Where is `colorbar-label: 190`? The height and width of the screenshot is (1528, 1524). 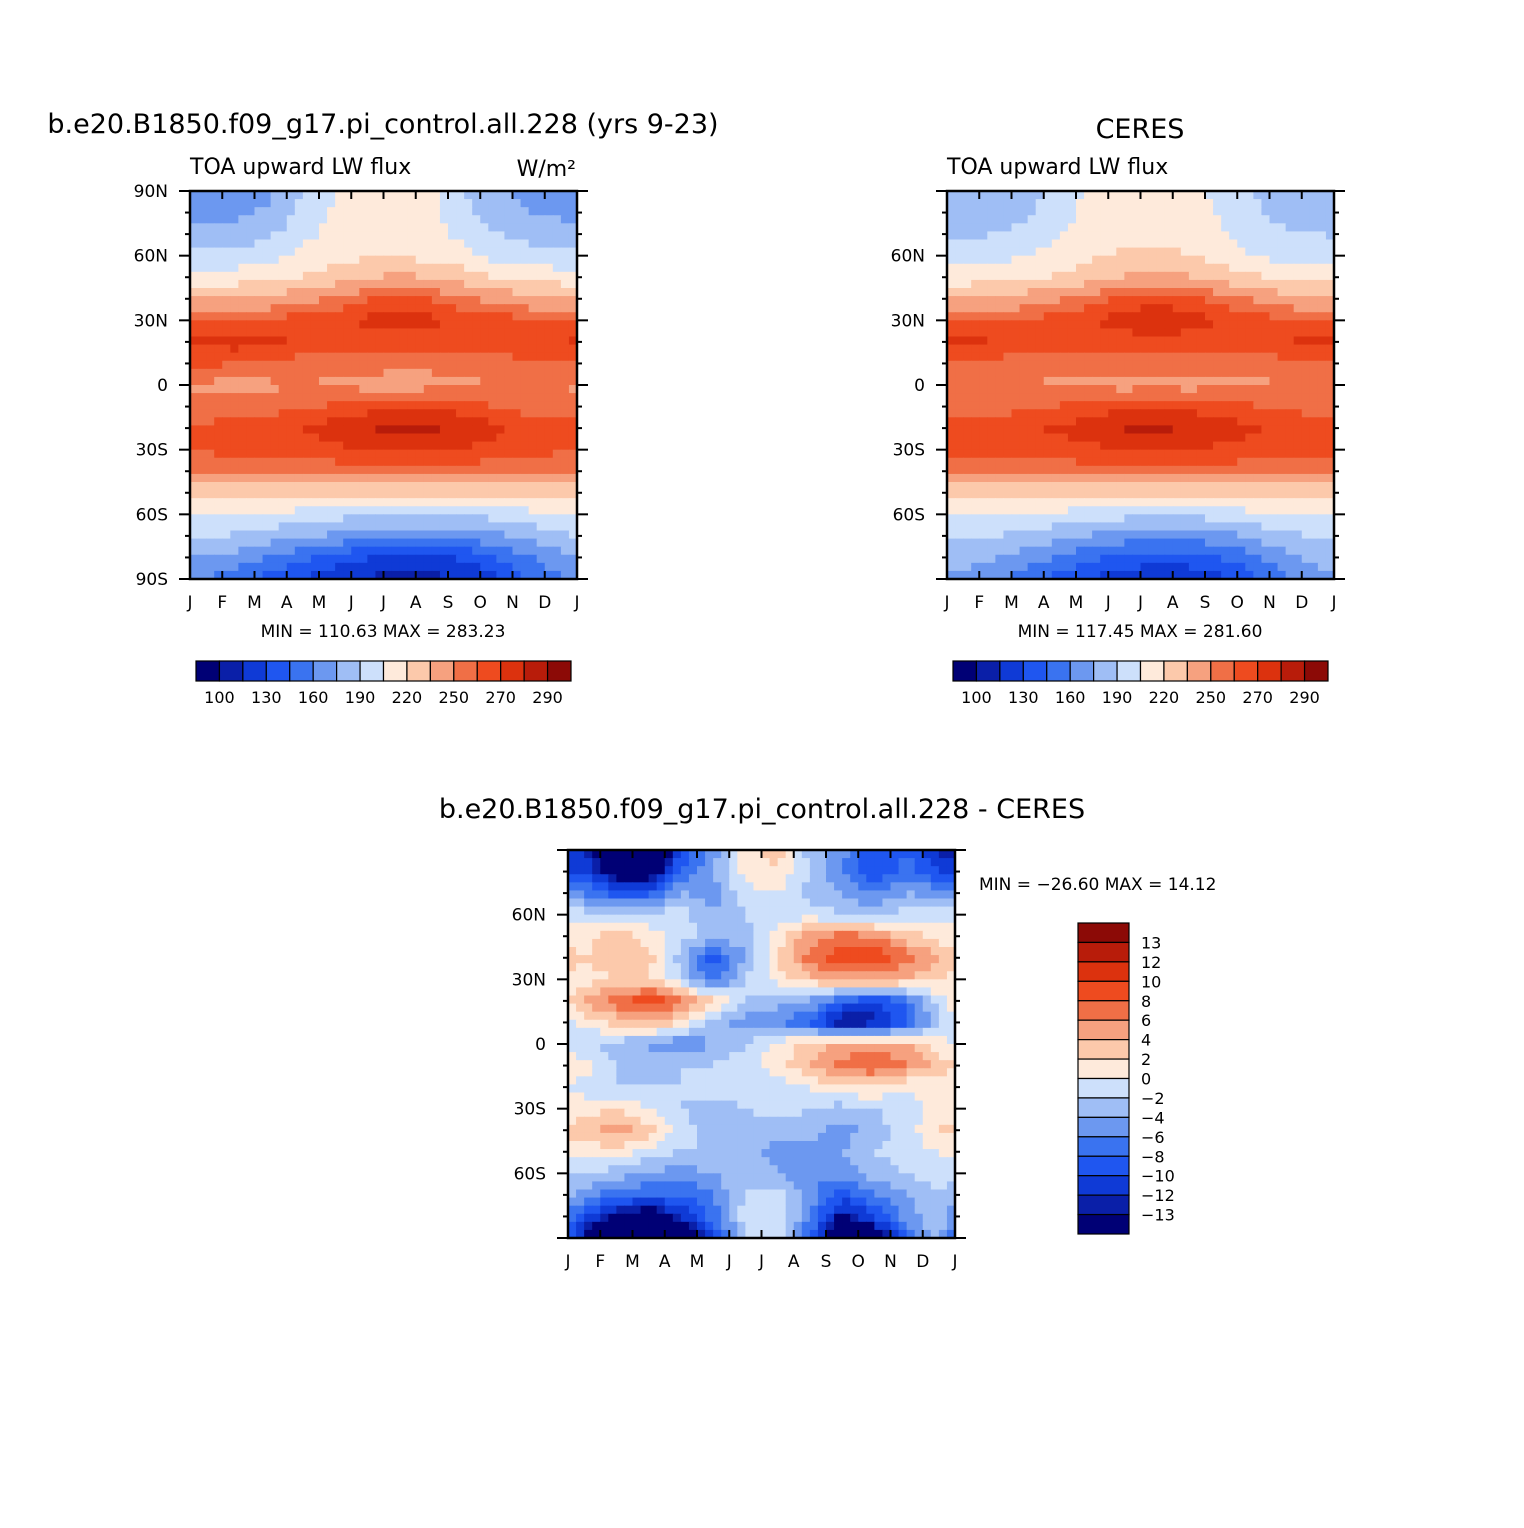 colorbar-label: 190 is located at coordinates (1117, 697).